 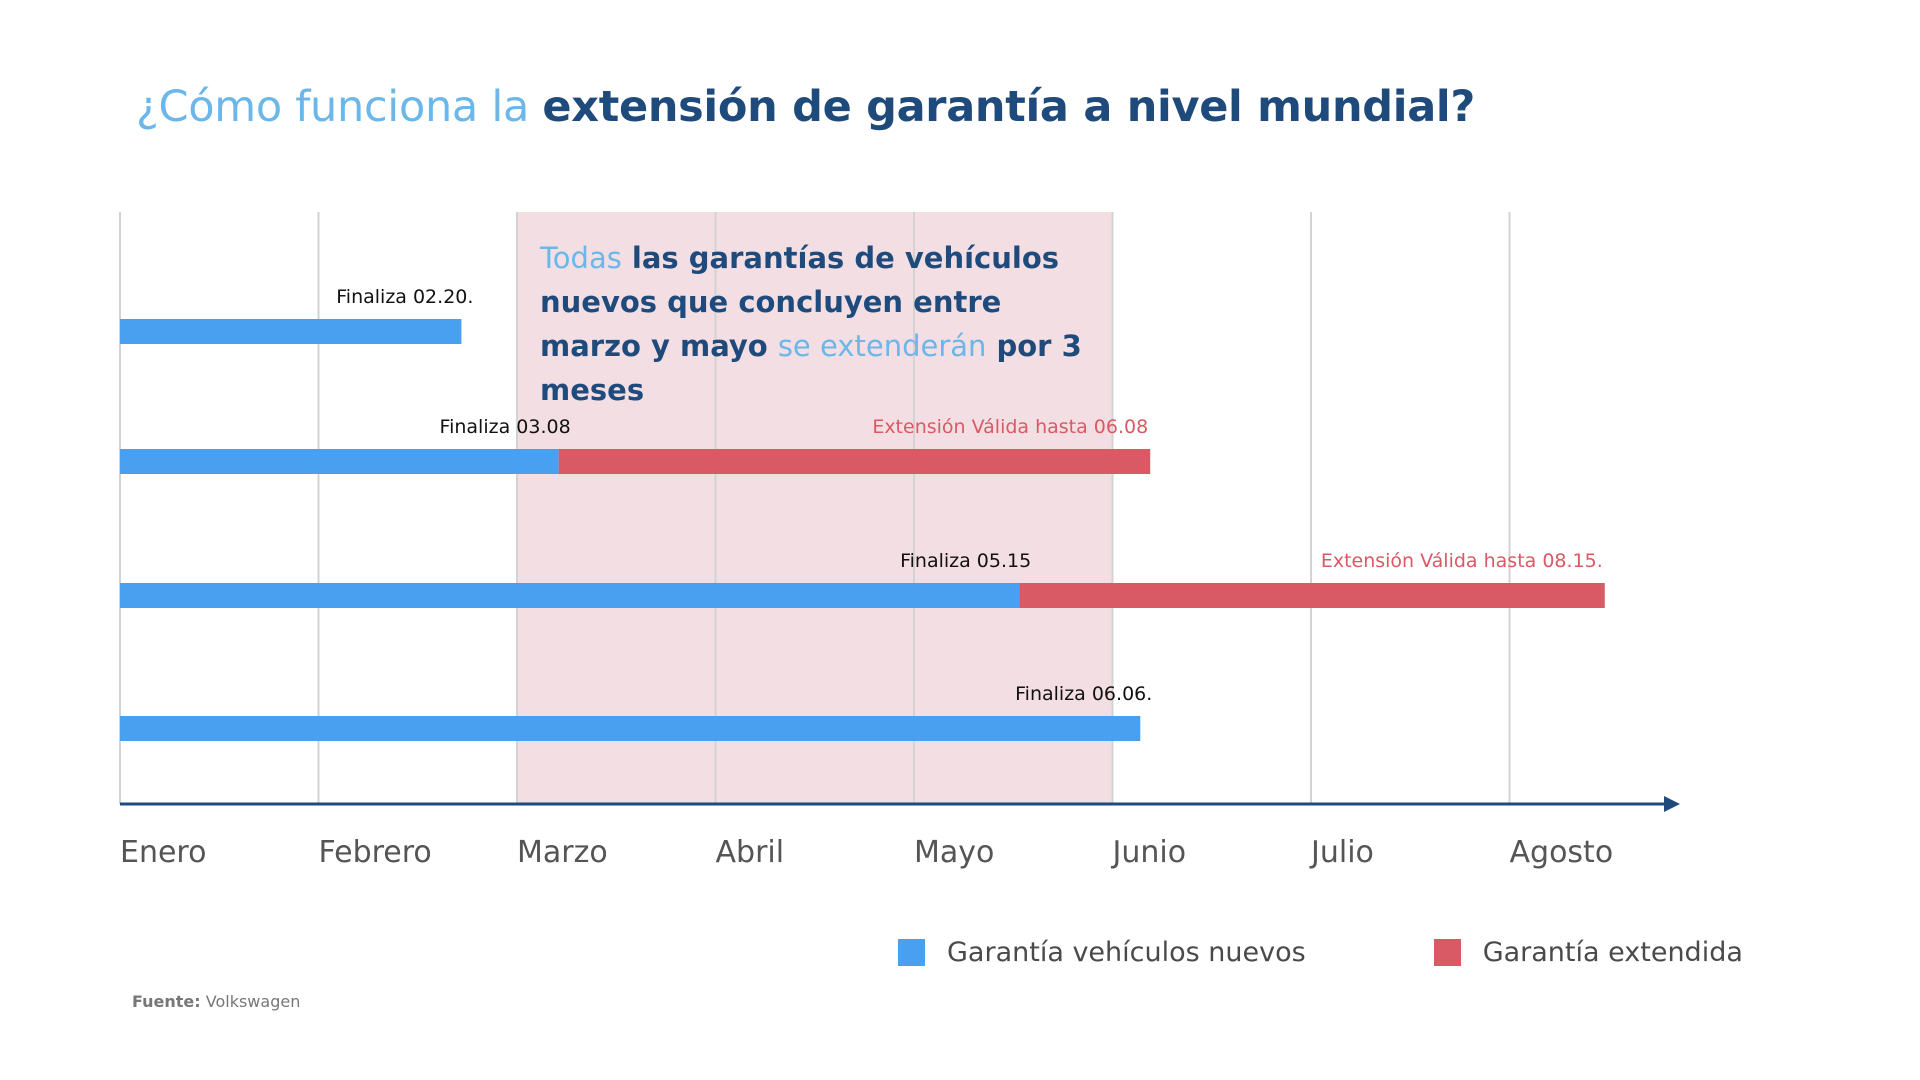 I want to click on title-part-bold: extensión de garantía a nivel mundial?, so click(x=1009, y=107).